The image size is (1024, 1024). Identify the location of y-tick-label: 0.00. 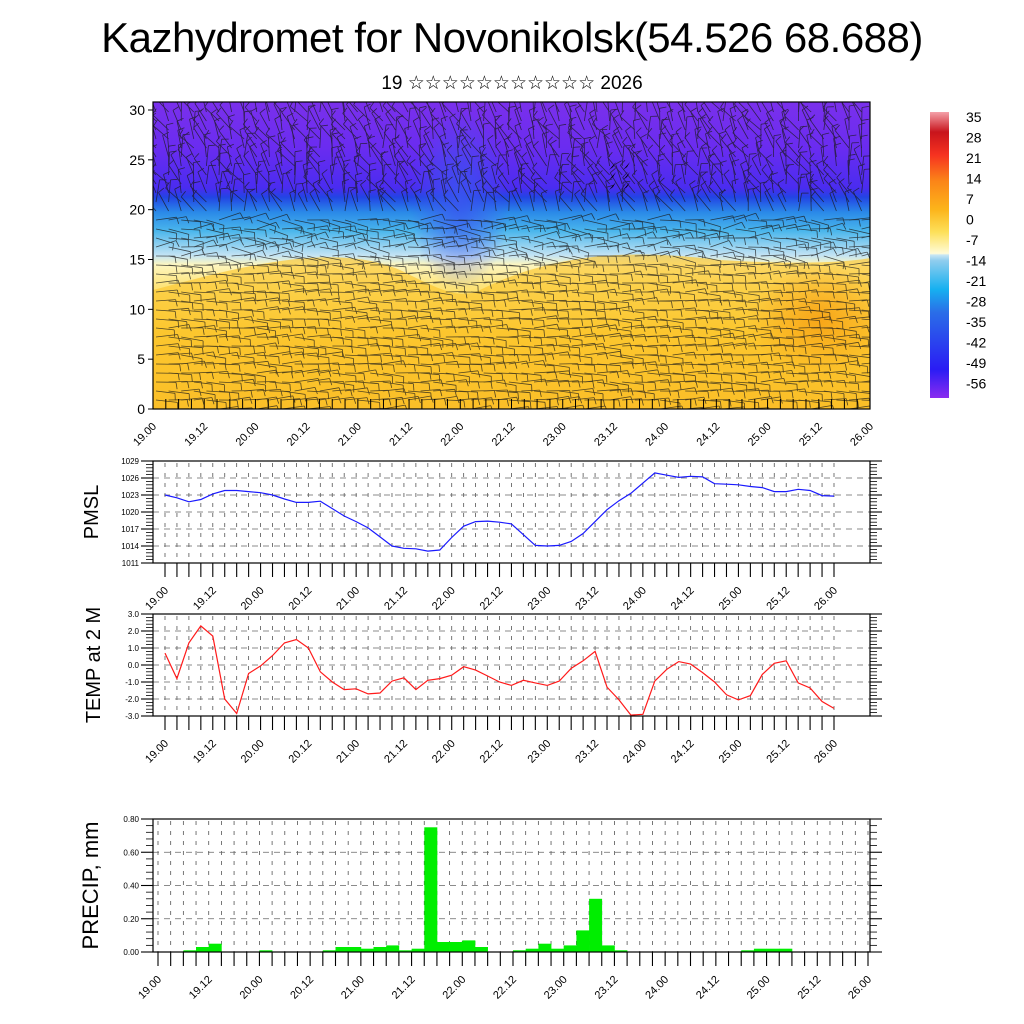
(131, 952).